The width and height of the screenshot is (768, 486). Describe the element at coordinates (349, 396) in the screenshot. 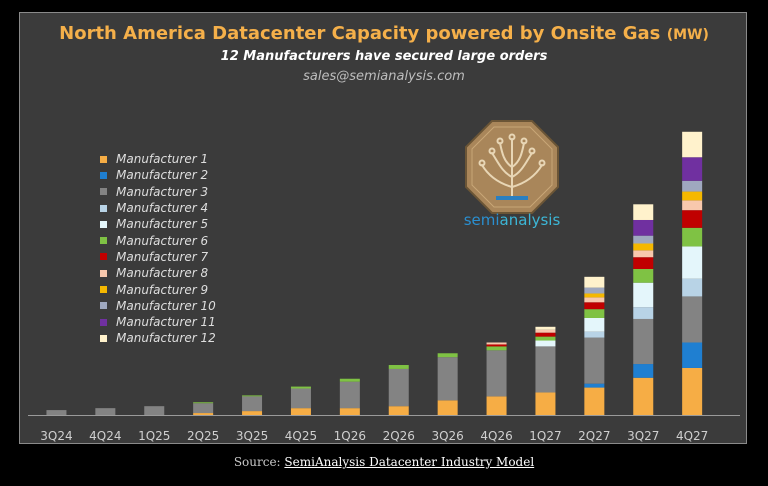

I see `bar-stack-1Q26` at that location.